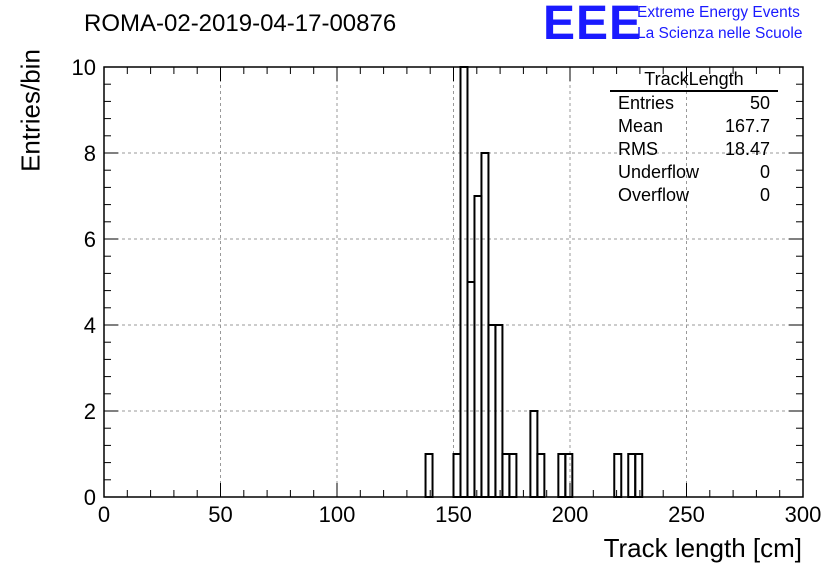 This screenshot has height=572, width=836. I want to click on y-axis-label: Entries/bin, so click(30, 110).